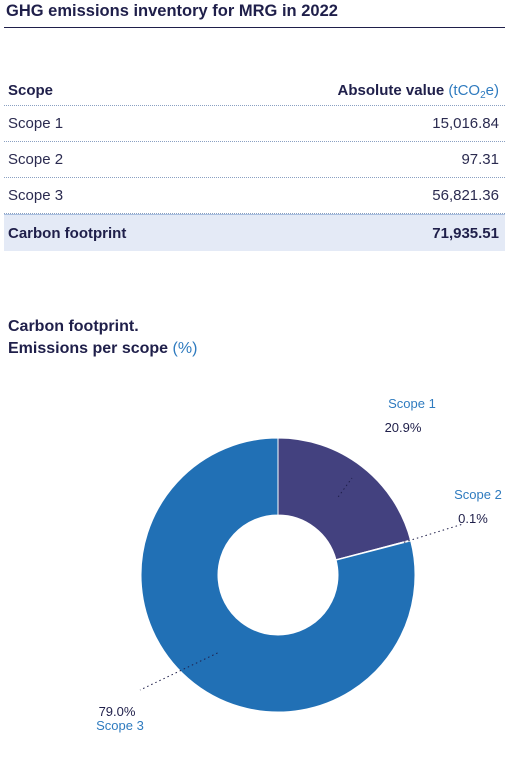  I want to click on row-label: Scope 1, so click(36, 123).